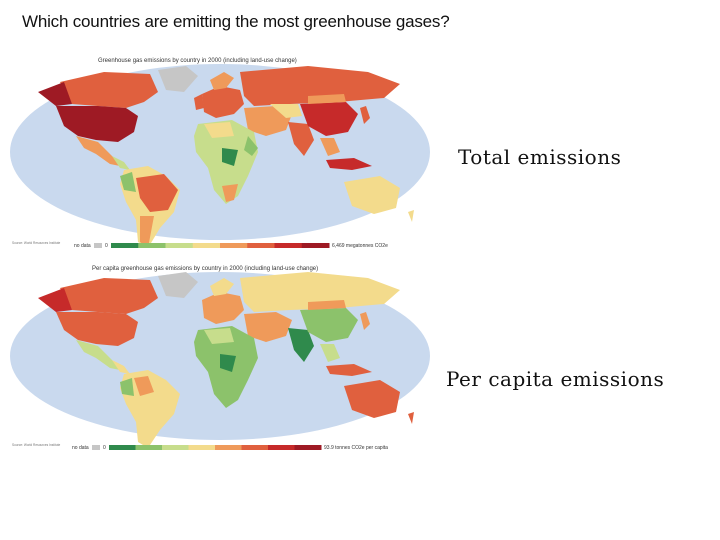 The height and width of the screenshot is (540, 720). I want to click on argentina, so click(147, 232).